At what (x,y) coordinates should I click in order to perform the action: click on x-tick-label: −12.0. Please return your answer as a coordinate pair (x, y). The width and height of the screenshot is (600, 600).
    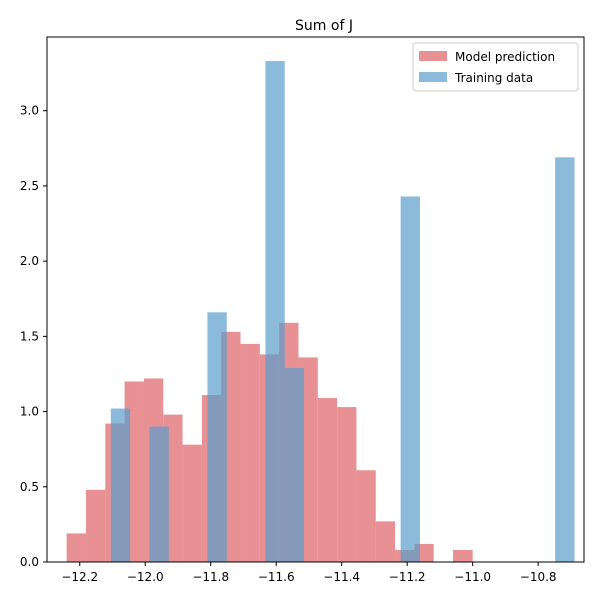
    Looking at the image, I should click on (145, 577).